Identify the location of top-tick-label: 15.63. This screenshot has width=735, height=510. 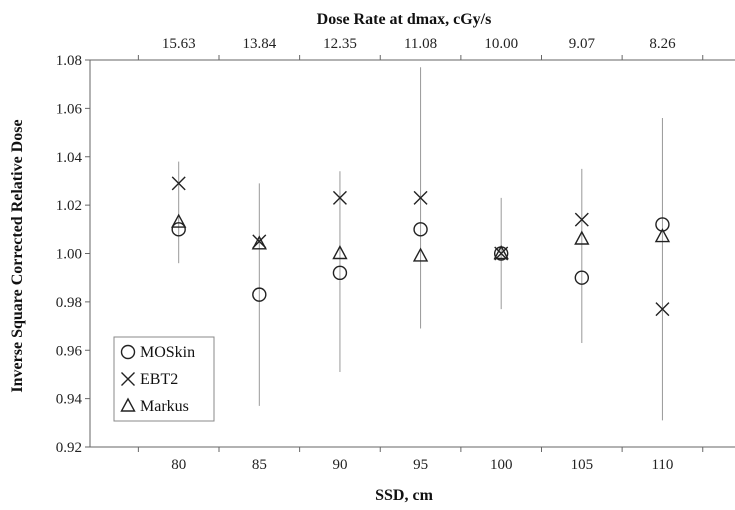
(179, 44).